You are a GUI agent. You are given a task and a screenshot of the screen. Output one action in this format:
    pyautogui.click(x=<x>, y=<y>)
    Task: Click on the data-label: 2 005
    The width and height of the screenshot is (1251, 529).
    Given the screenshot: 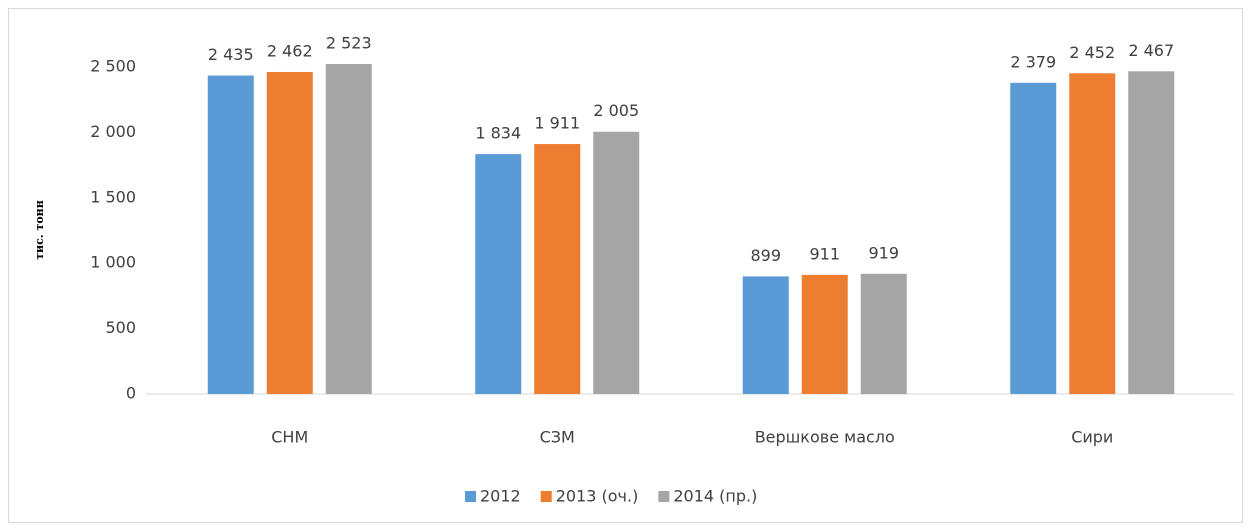 What is the action you would take?
    pyautogui.click(x=616, y=110)
    